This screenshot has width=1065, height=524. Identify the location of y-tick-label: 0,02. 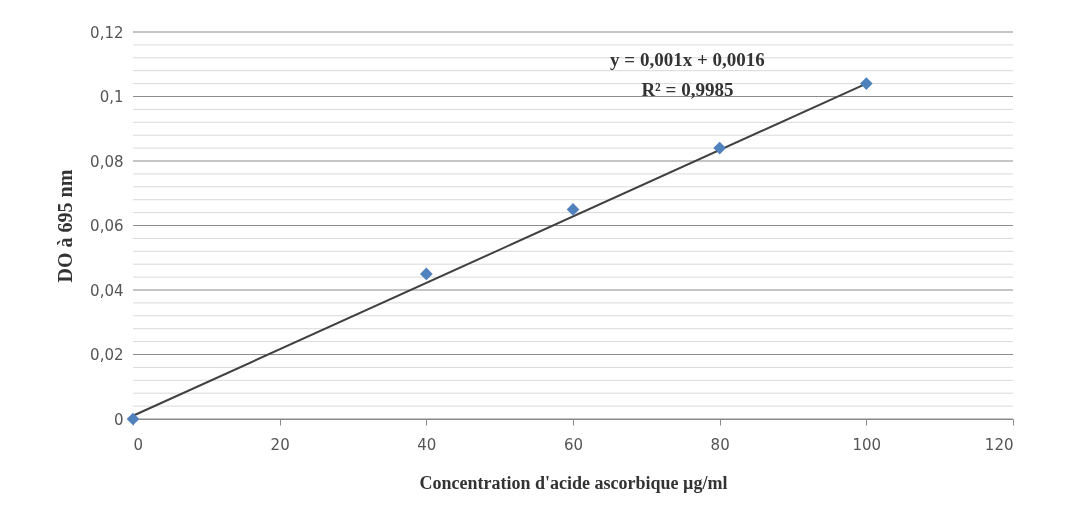
(107, 355).